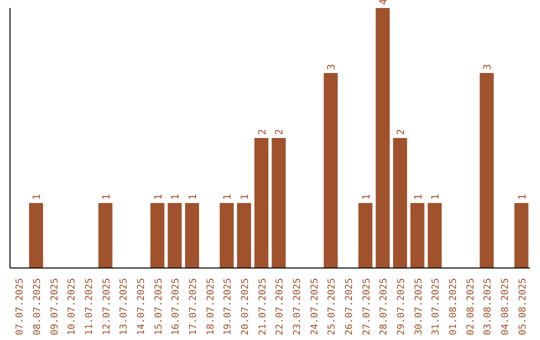 Image resolution: width=540 pixels, height=340 pixels. What do you see at coordinates (436, 307) in the screenshot?
I see `x-tick-label: 31.07.2025` at bounding box center [436, 307].